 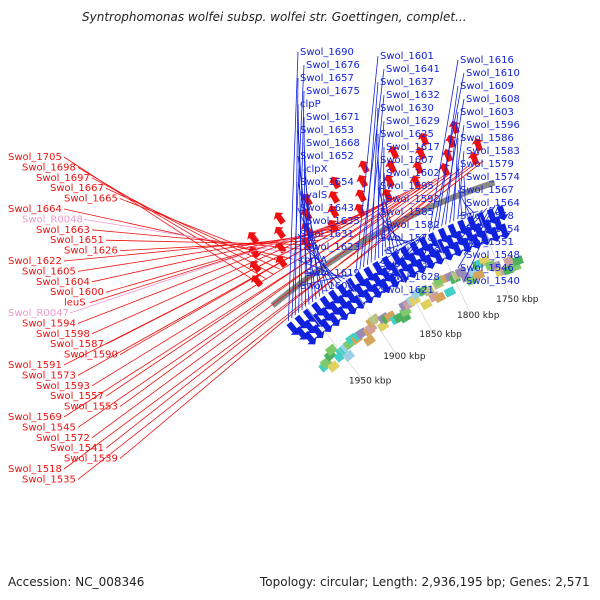 What do you see at coordinates (487, 216) in the screenshot?
I see `reverse-gene-label: Swol_1558` at bounding box center [487, 216].